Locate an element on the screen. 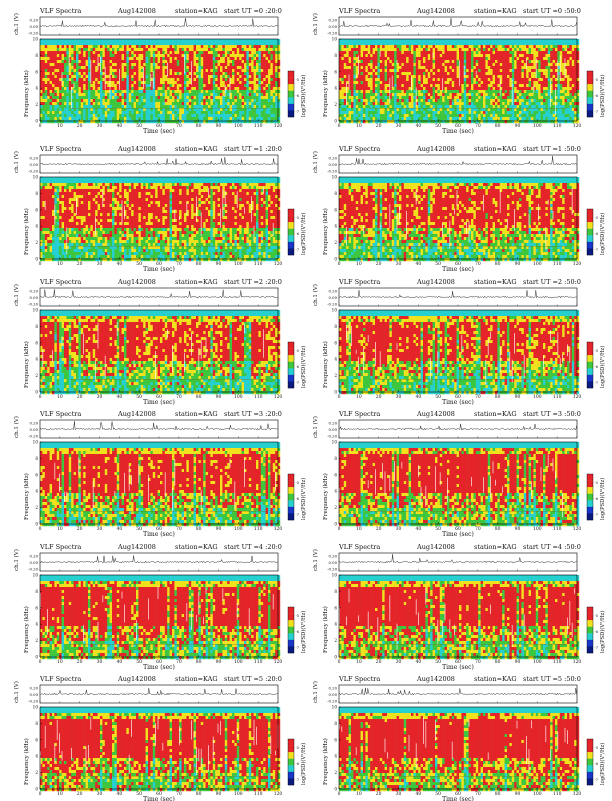 The height and width of the screenshot is (801, 612). header-date: Aug142008 is located at coordinates (136, 414).